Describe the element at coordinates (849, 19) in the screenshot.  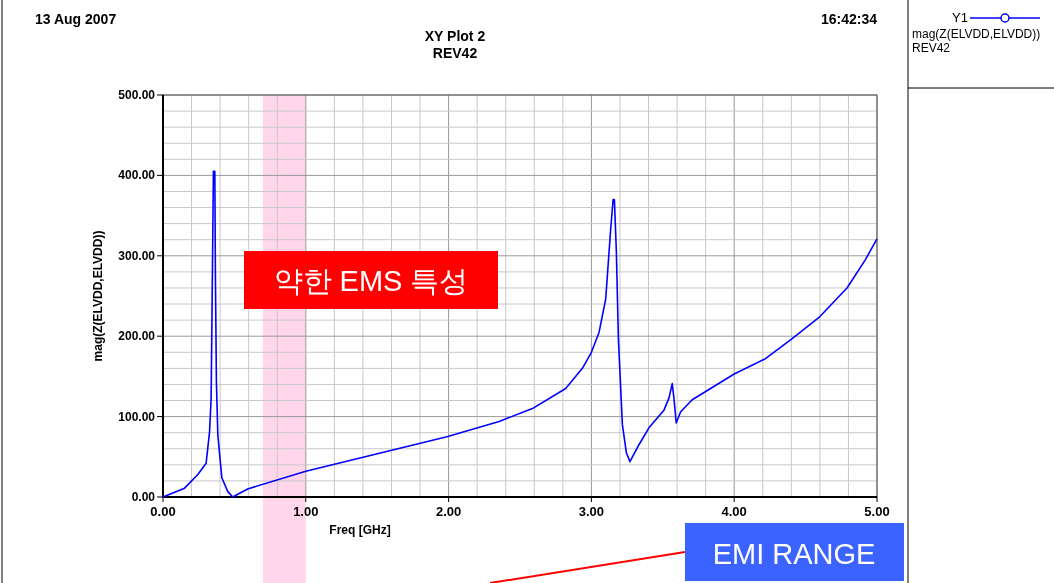
I see `text: 16:42:34` at that location.